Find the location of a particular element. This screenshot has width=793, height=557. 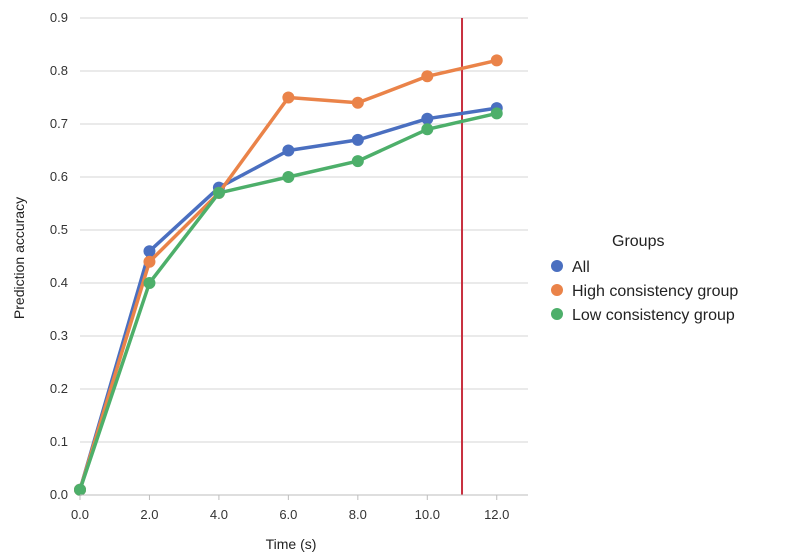

x-tick-label: 10.0 is located at coordinates (427, 514).